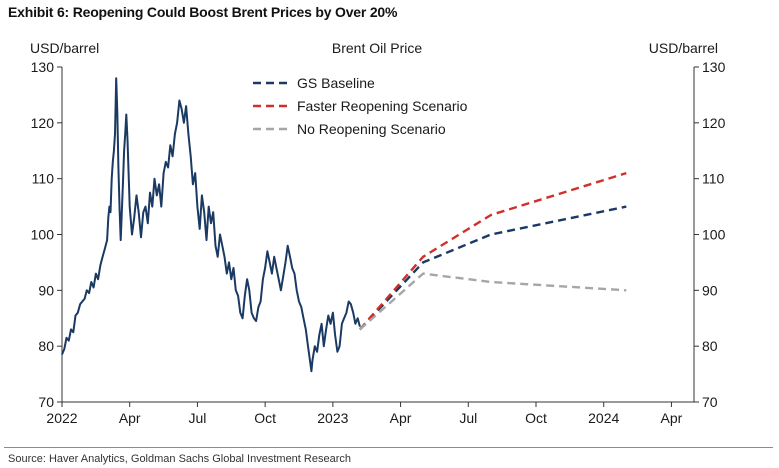 The image size is (779, 468). Describe the element at coordinates (43, 123) in the screenshot. I see `y-tick-label-left: 120` at that location.